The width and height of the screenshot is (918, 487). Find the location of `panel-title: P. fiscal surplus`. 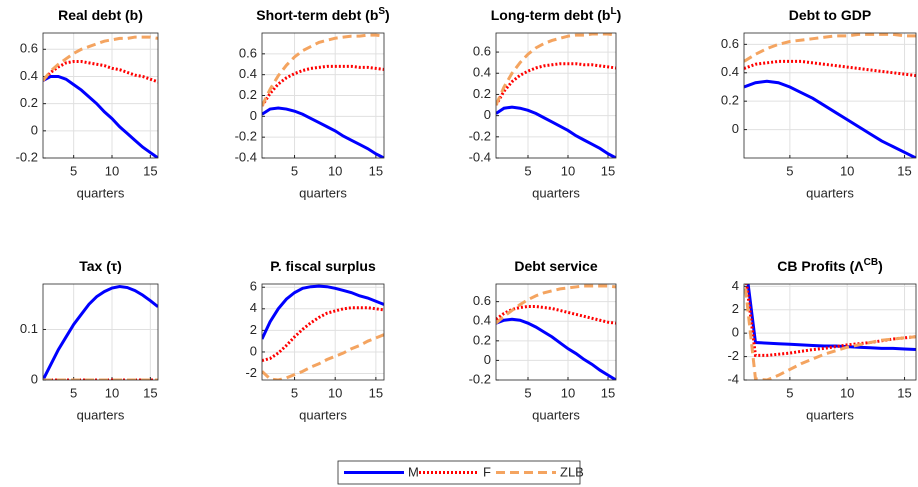

panel-title: P. fiscal surplus is located at coordinates (323, 266).